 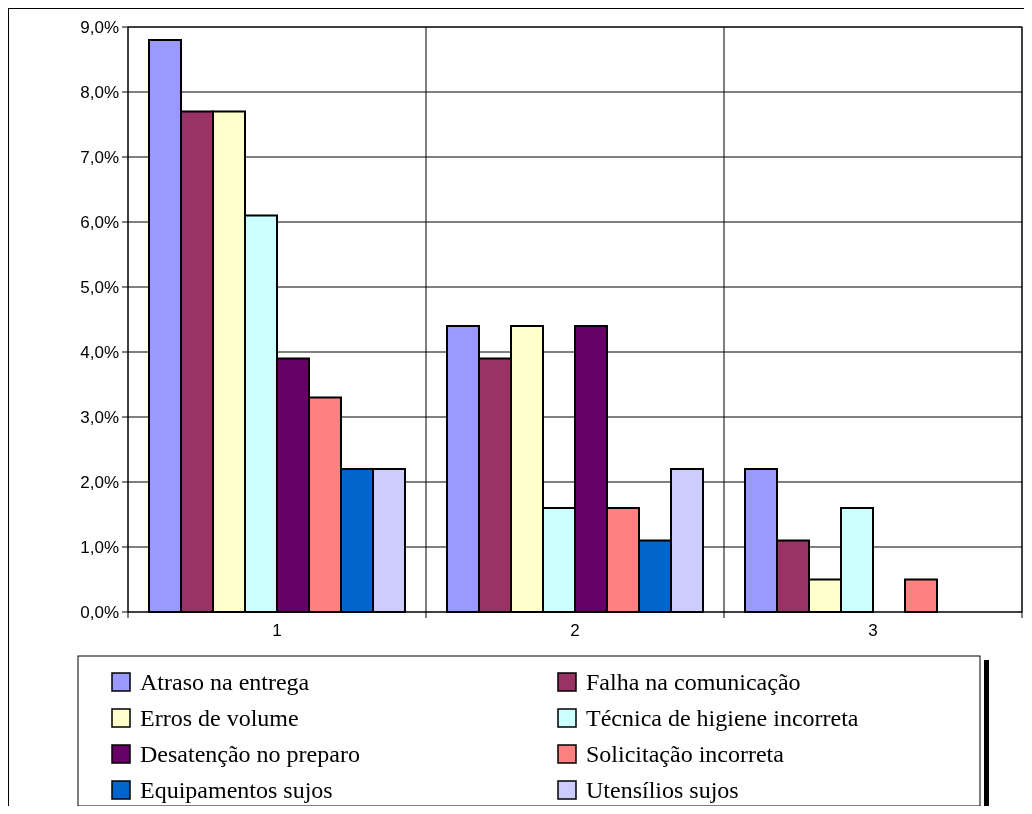 What do you see at coordinates (685, 754) in the screenshot?
I see `legend-label: Solicitação incorreta` at bounding box center [685, 754].